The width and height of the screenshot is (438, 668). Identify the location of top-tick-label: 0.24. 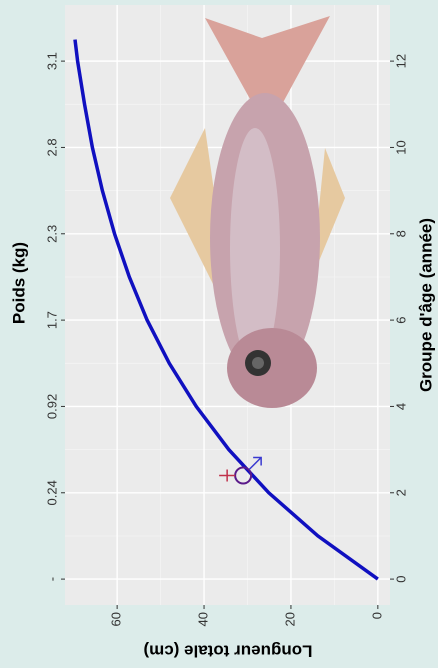
(51, 492).